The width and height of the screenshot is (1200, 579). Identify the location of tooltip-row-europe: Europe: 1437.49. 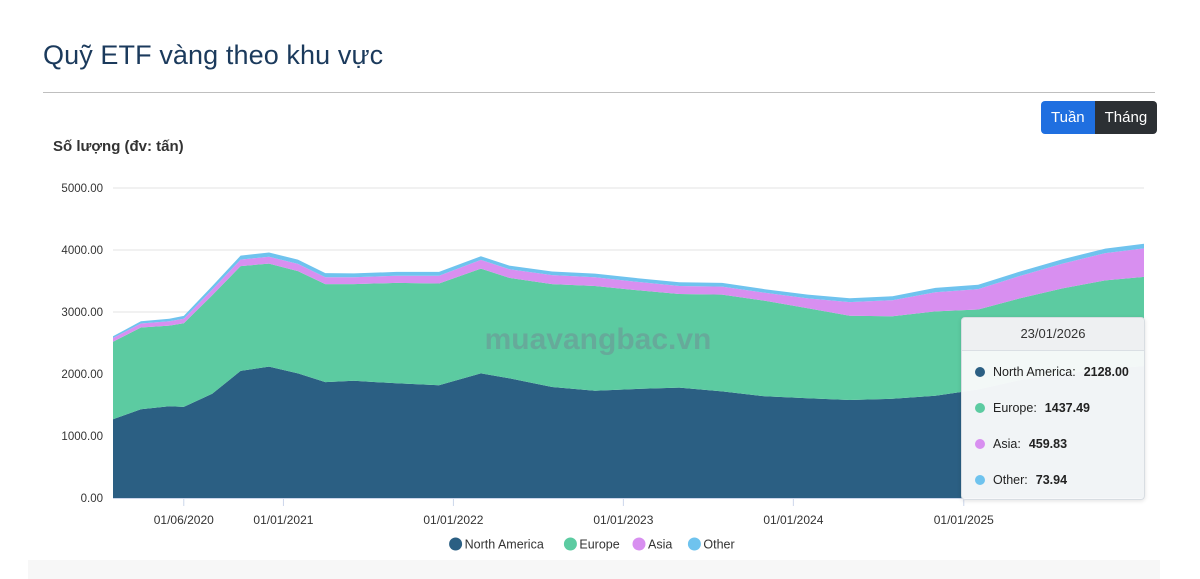
(1032, 408).